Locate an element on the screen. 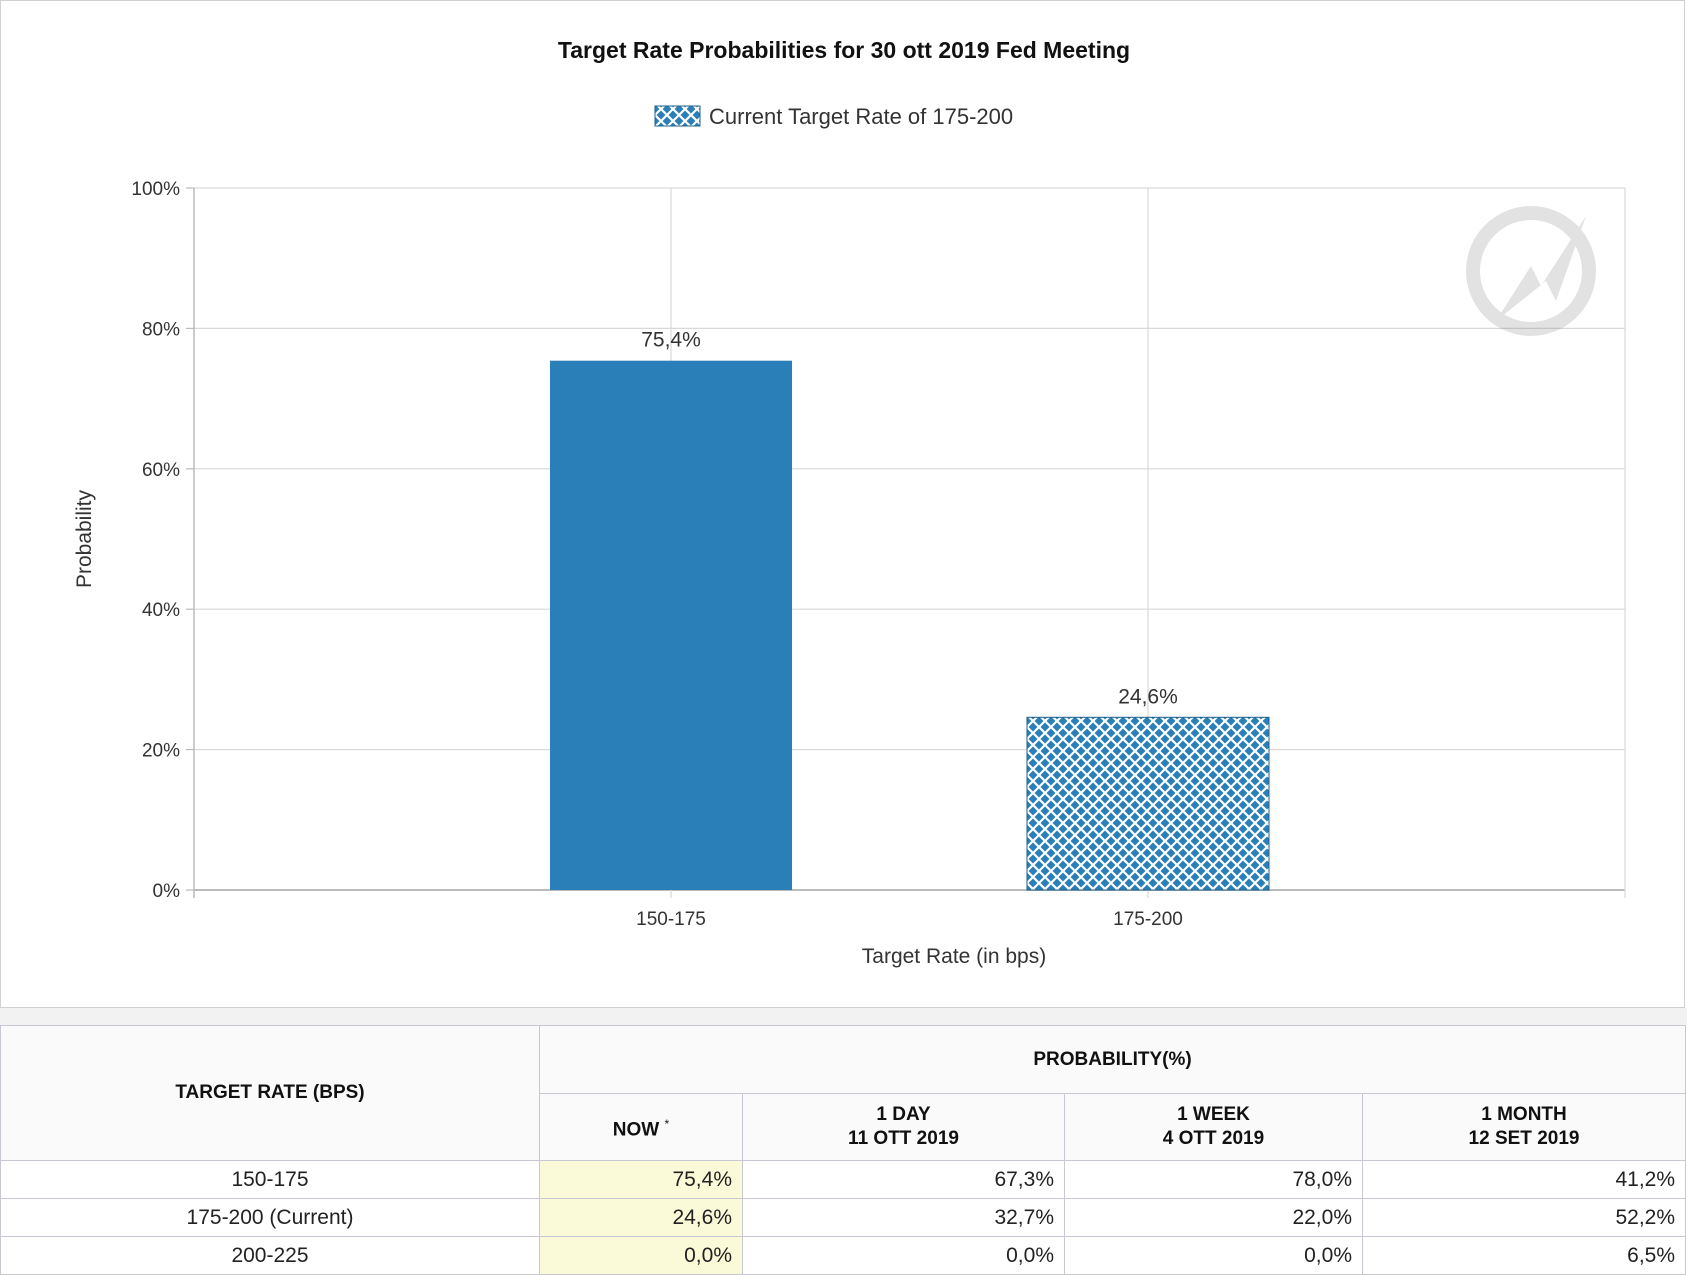 Image resolution: width=1687 pixels, height=1275 pixels. header-1day-label: 1 DAY is located at coordinates (903, 1114).